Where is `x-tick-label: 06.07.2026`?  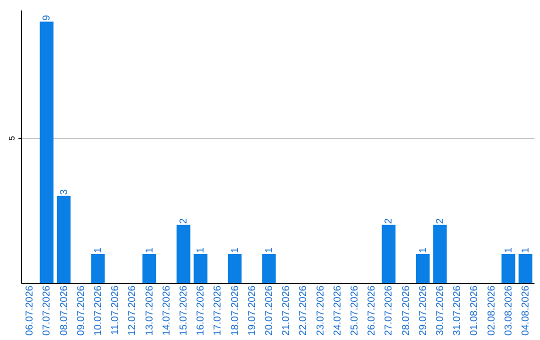
x-tick-label: 06.07.2026 is located at coordinates (30, 310).